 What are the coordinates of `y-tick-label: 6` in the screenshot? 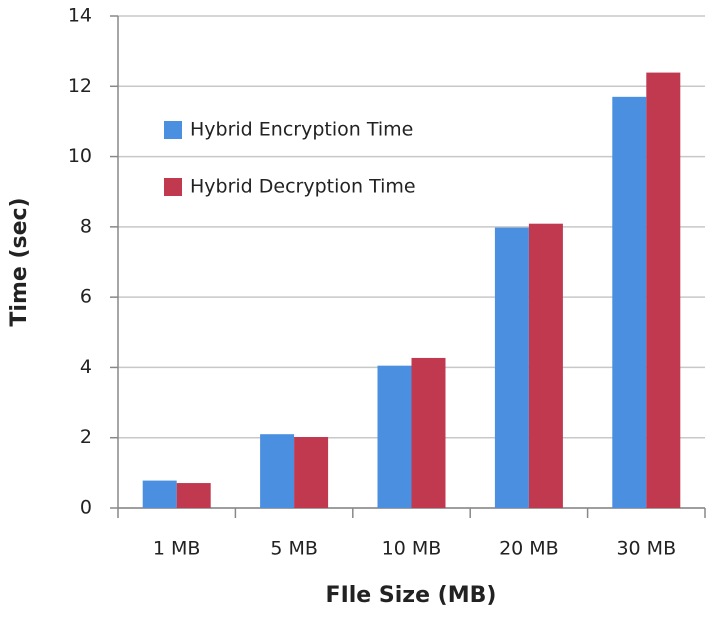 It's located at (86, 297).